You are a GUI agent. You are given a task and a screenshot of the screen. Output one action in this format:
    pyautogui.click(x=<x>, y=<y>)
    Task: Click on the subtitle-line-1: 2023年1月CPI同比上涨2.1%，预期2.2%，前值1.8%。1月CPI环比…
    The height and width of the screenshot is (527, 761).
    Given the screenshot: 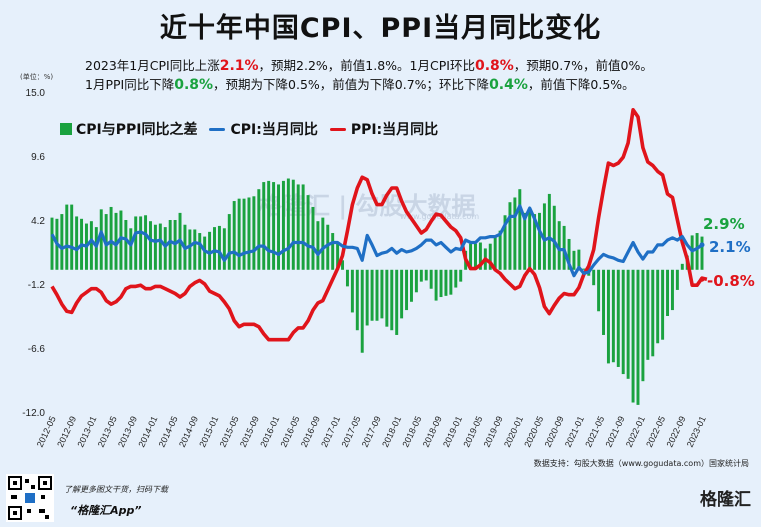 What is the action you would take?
    pyautogui.click(x=369, y=66)
    